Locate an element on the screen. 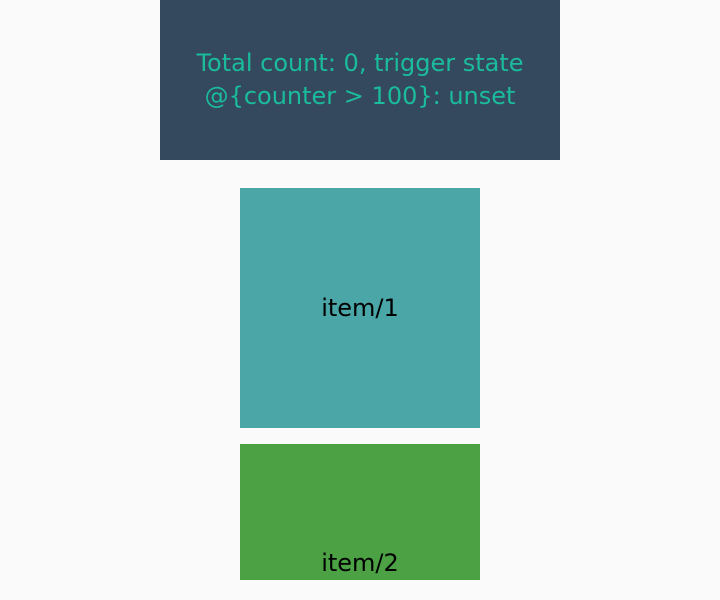 The height and width of the screenshot is (600, 720). status-line-1: Total count: 0, trigger state is located at coordinates (360, 63).